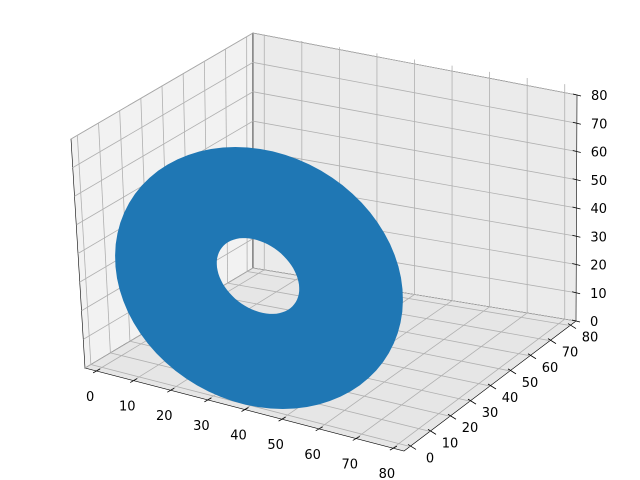 This screenshot has height=480, width=640. Describe the element at coordinates (510, 398) in the screenshot. I see `y-tick-label: 40` at that location.